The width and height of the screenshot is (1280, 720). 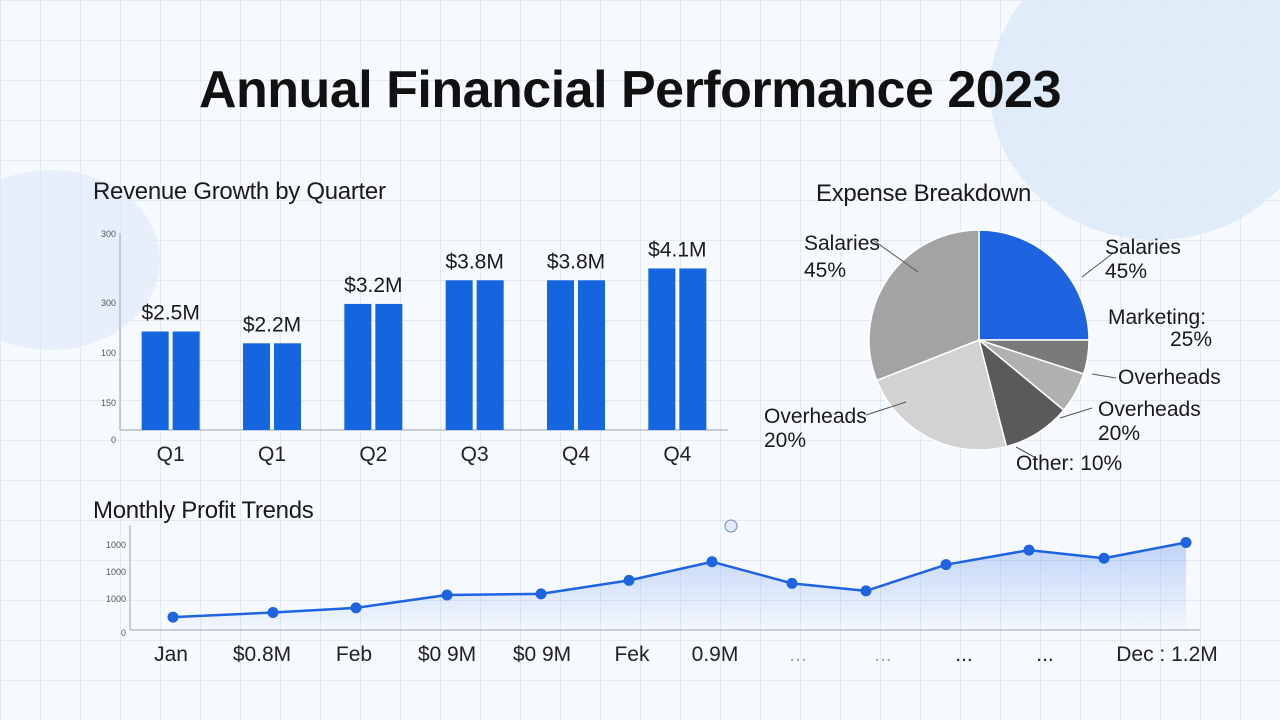 What do you see at coordinates (171, 654) in the screenshot?
I see `x-tick-label: Jan` at bounding box center [171, 654].